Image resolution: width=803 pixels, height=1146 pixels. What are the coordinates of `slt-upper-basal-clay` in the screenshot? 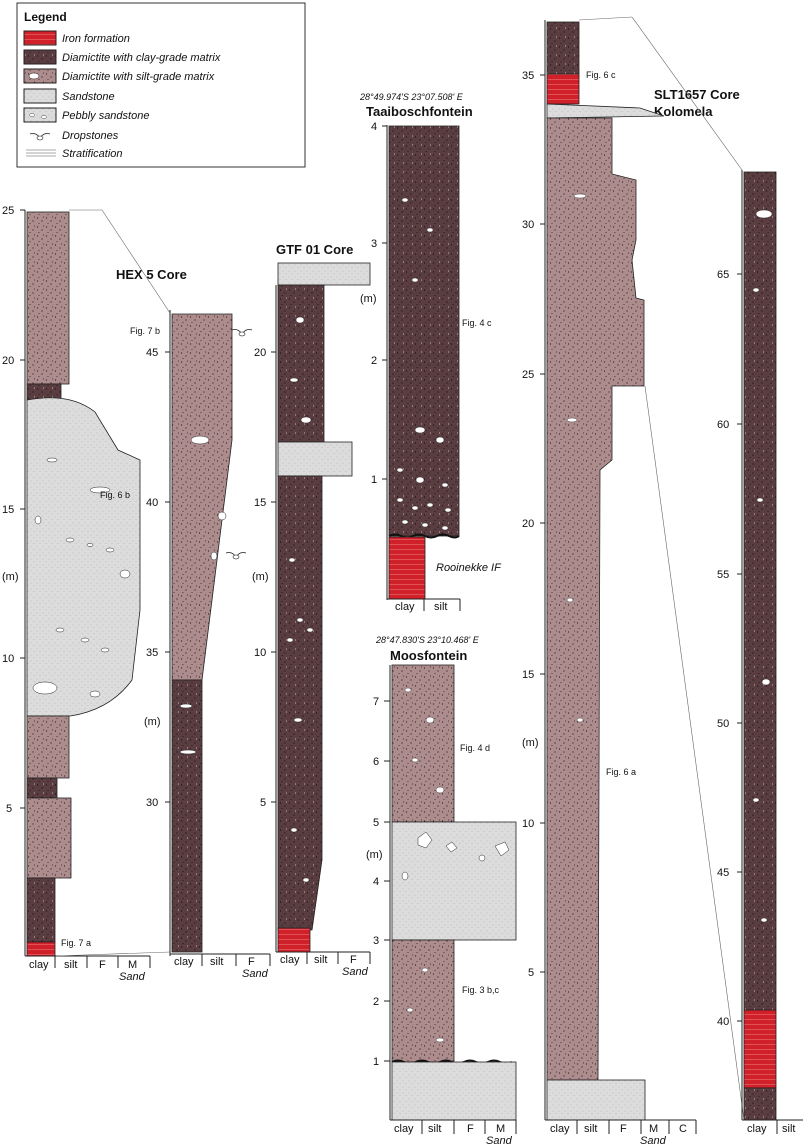 It's located at (760, 1104).